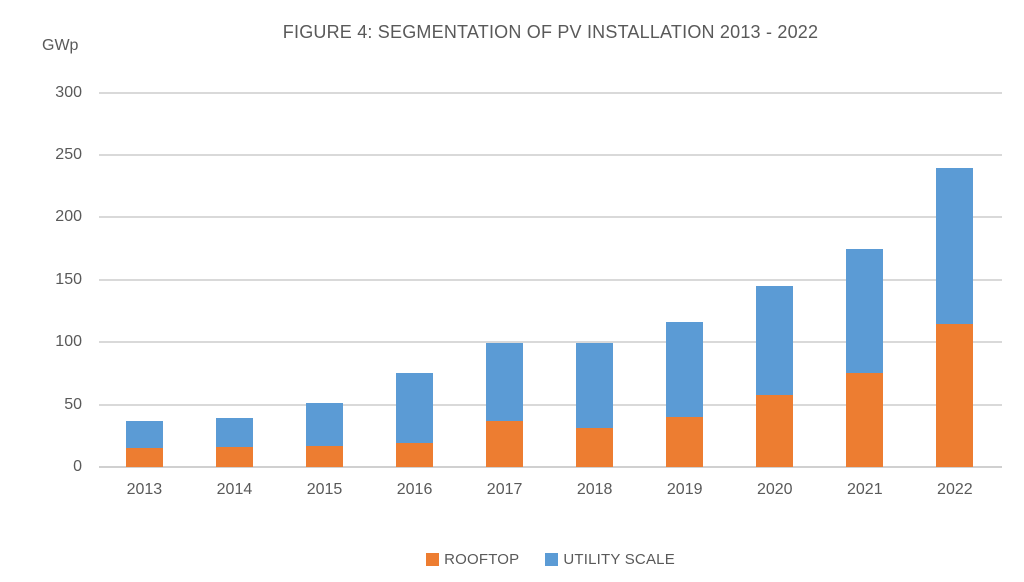 Image resolution: width=1024 pixels, height=582 pixels. Describe the element at coordinates (73, 404) in the screenshot. I see `y-axis-tick-label: 50` at that location.